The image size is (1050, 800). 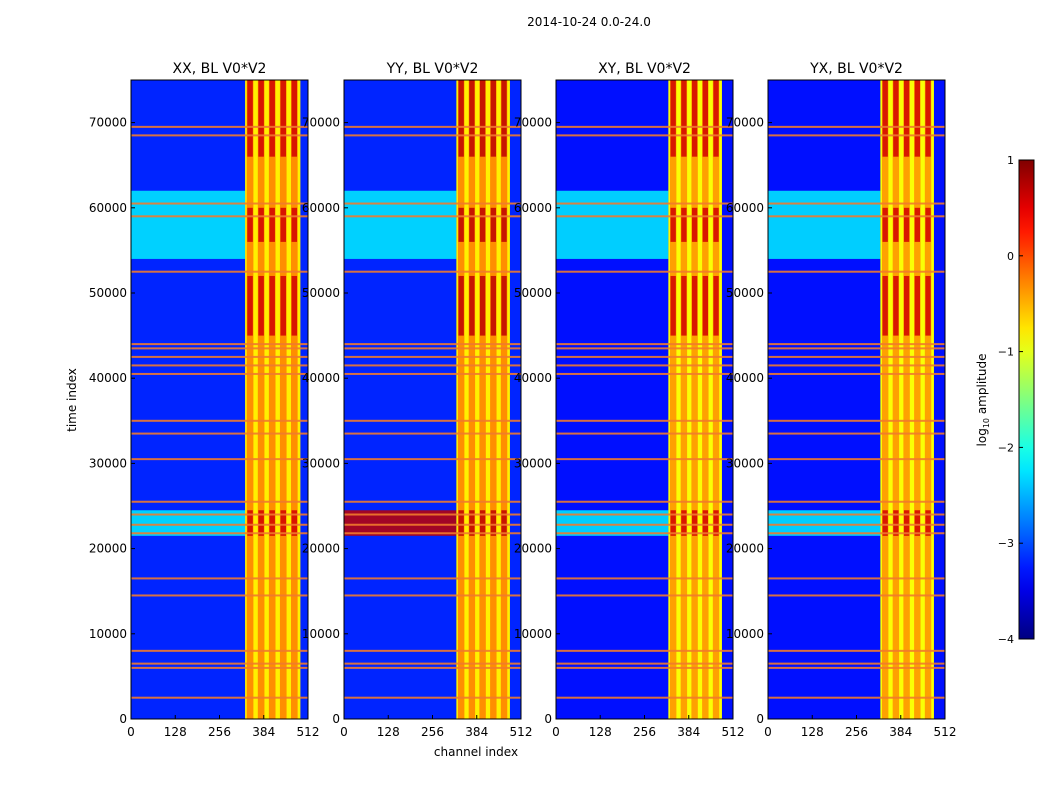 What do you see at coordinates (745, 378) in the screenshot?
I see `y-tick-label: 40000` at bounding box center [745, 378].